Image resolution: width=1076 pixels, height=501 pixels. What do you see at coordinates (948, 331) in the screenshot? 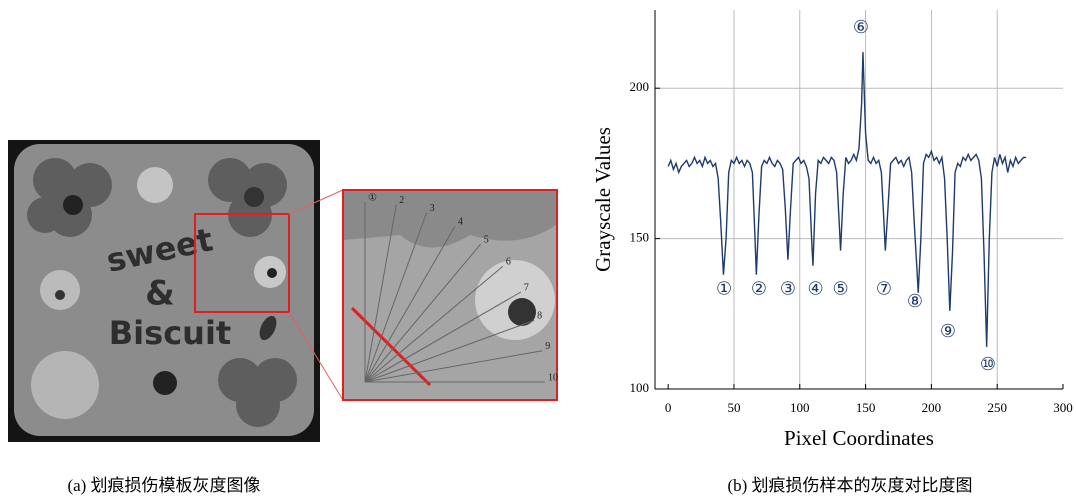
I see `annotation: ⑨` at bounding box center [948, 331].